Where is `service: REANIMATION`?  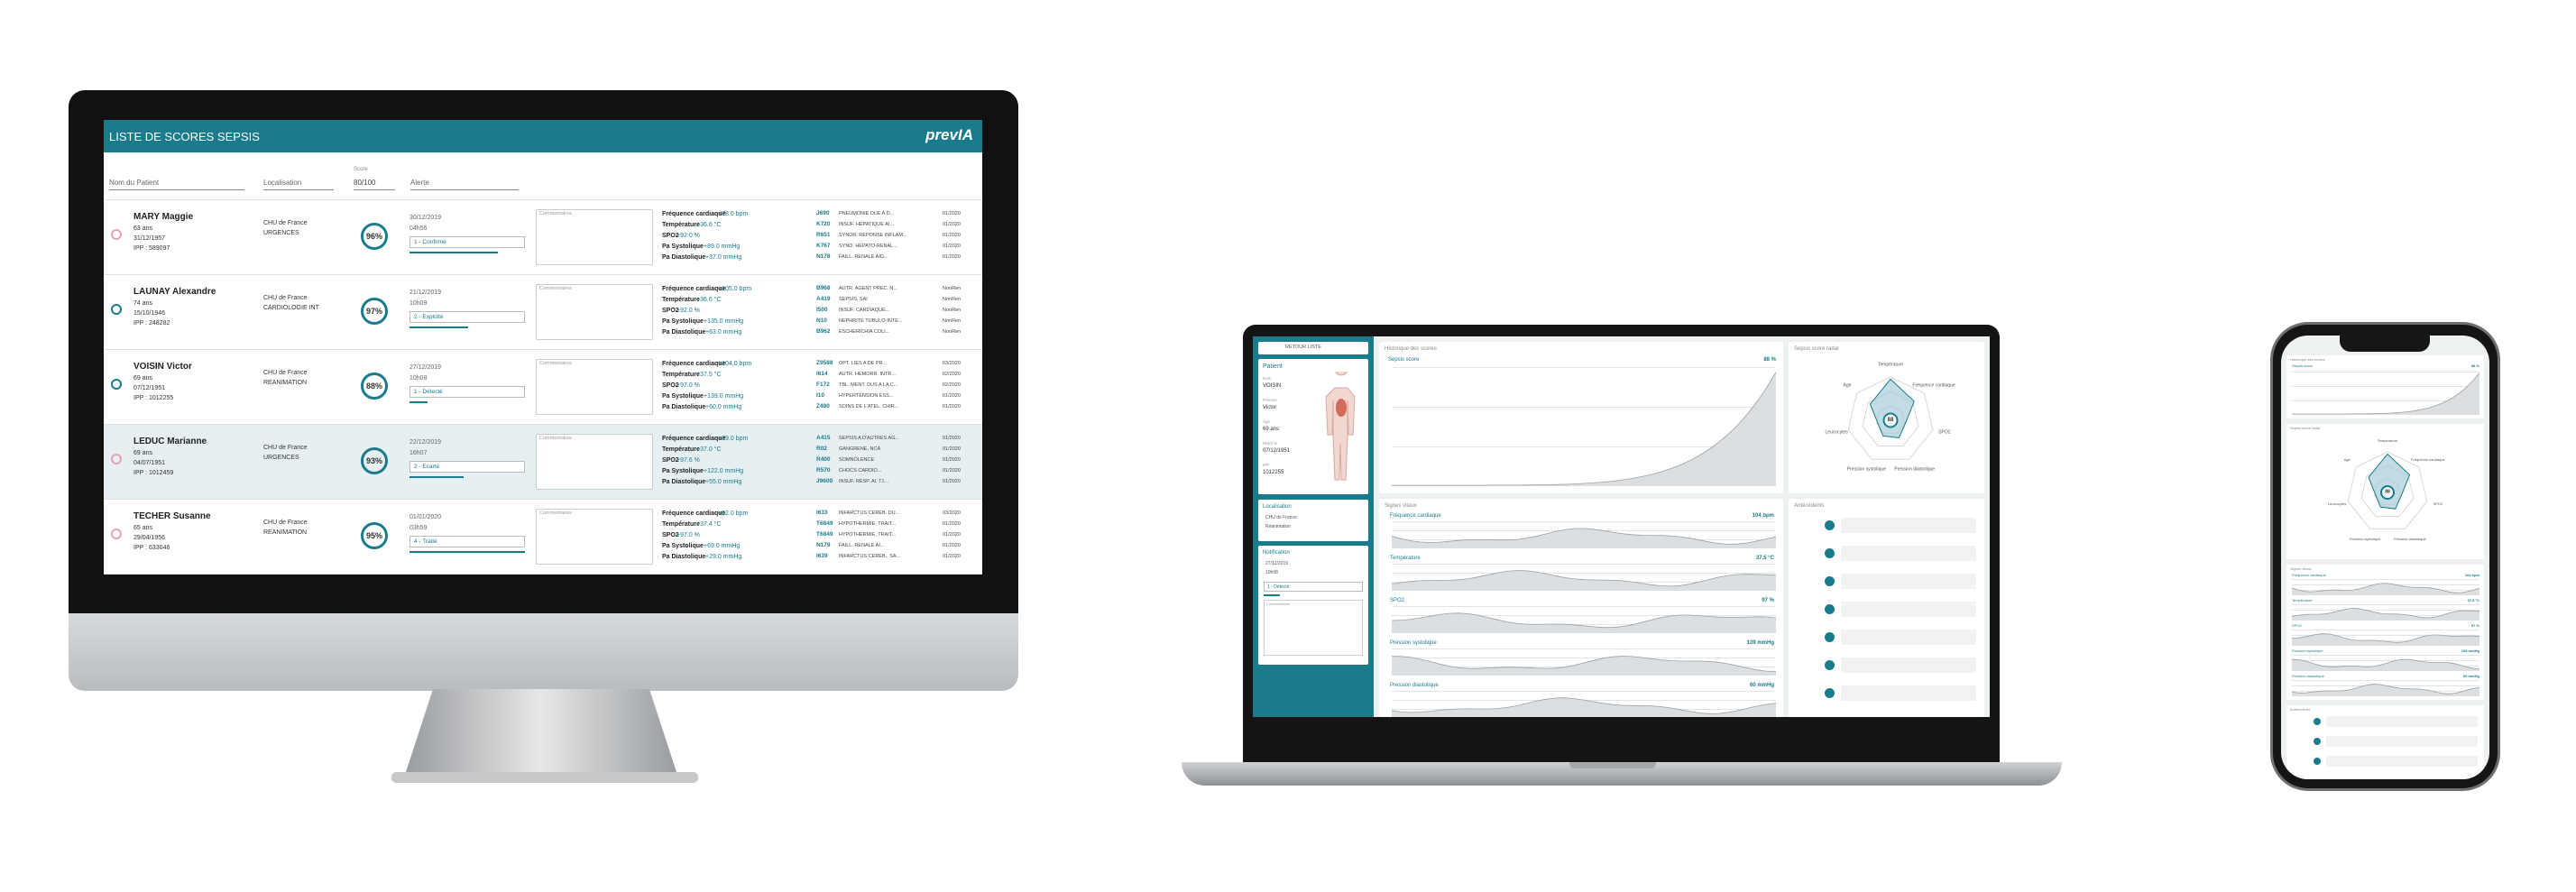
service: REANIMATION is located at coordinates (285, 532).